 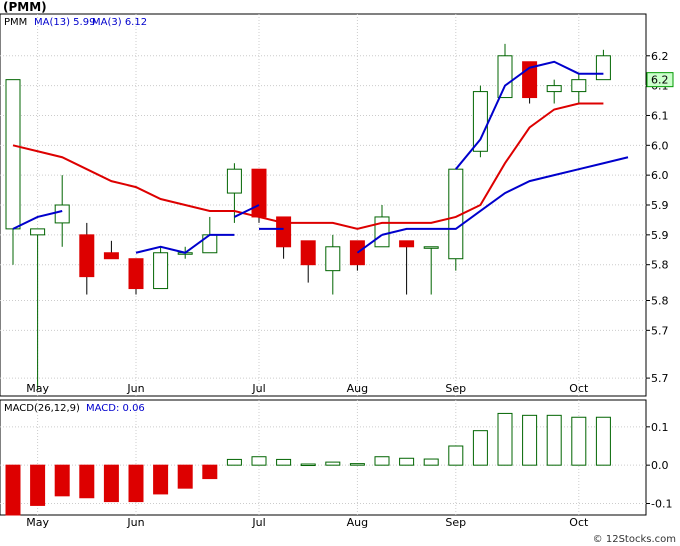 I want to click on x-tick-label-macd: Jul, so click(x=258, y=522).